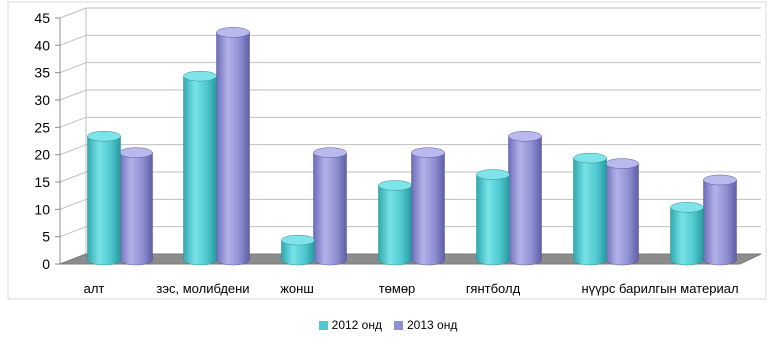 This screenshot has height=344, width=776. Describe the element at coordinates (622, 163) in the screenshot. I see `bar-top-2013-cat5` at that location.